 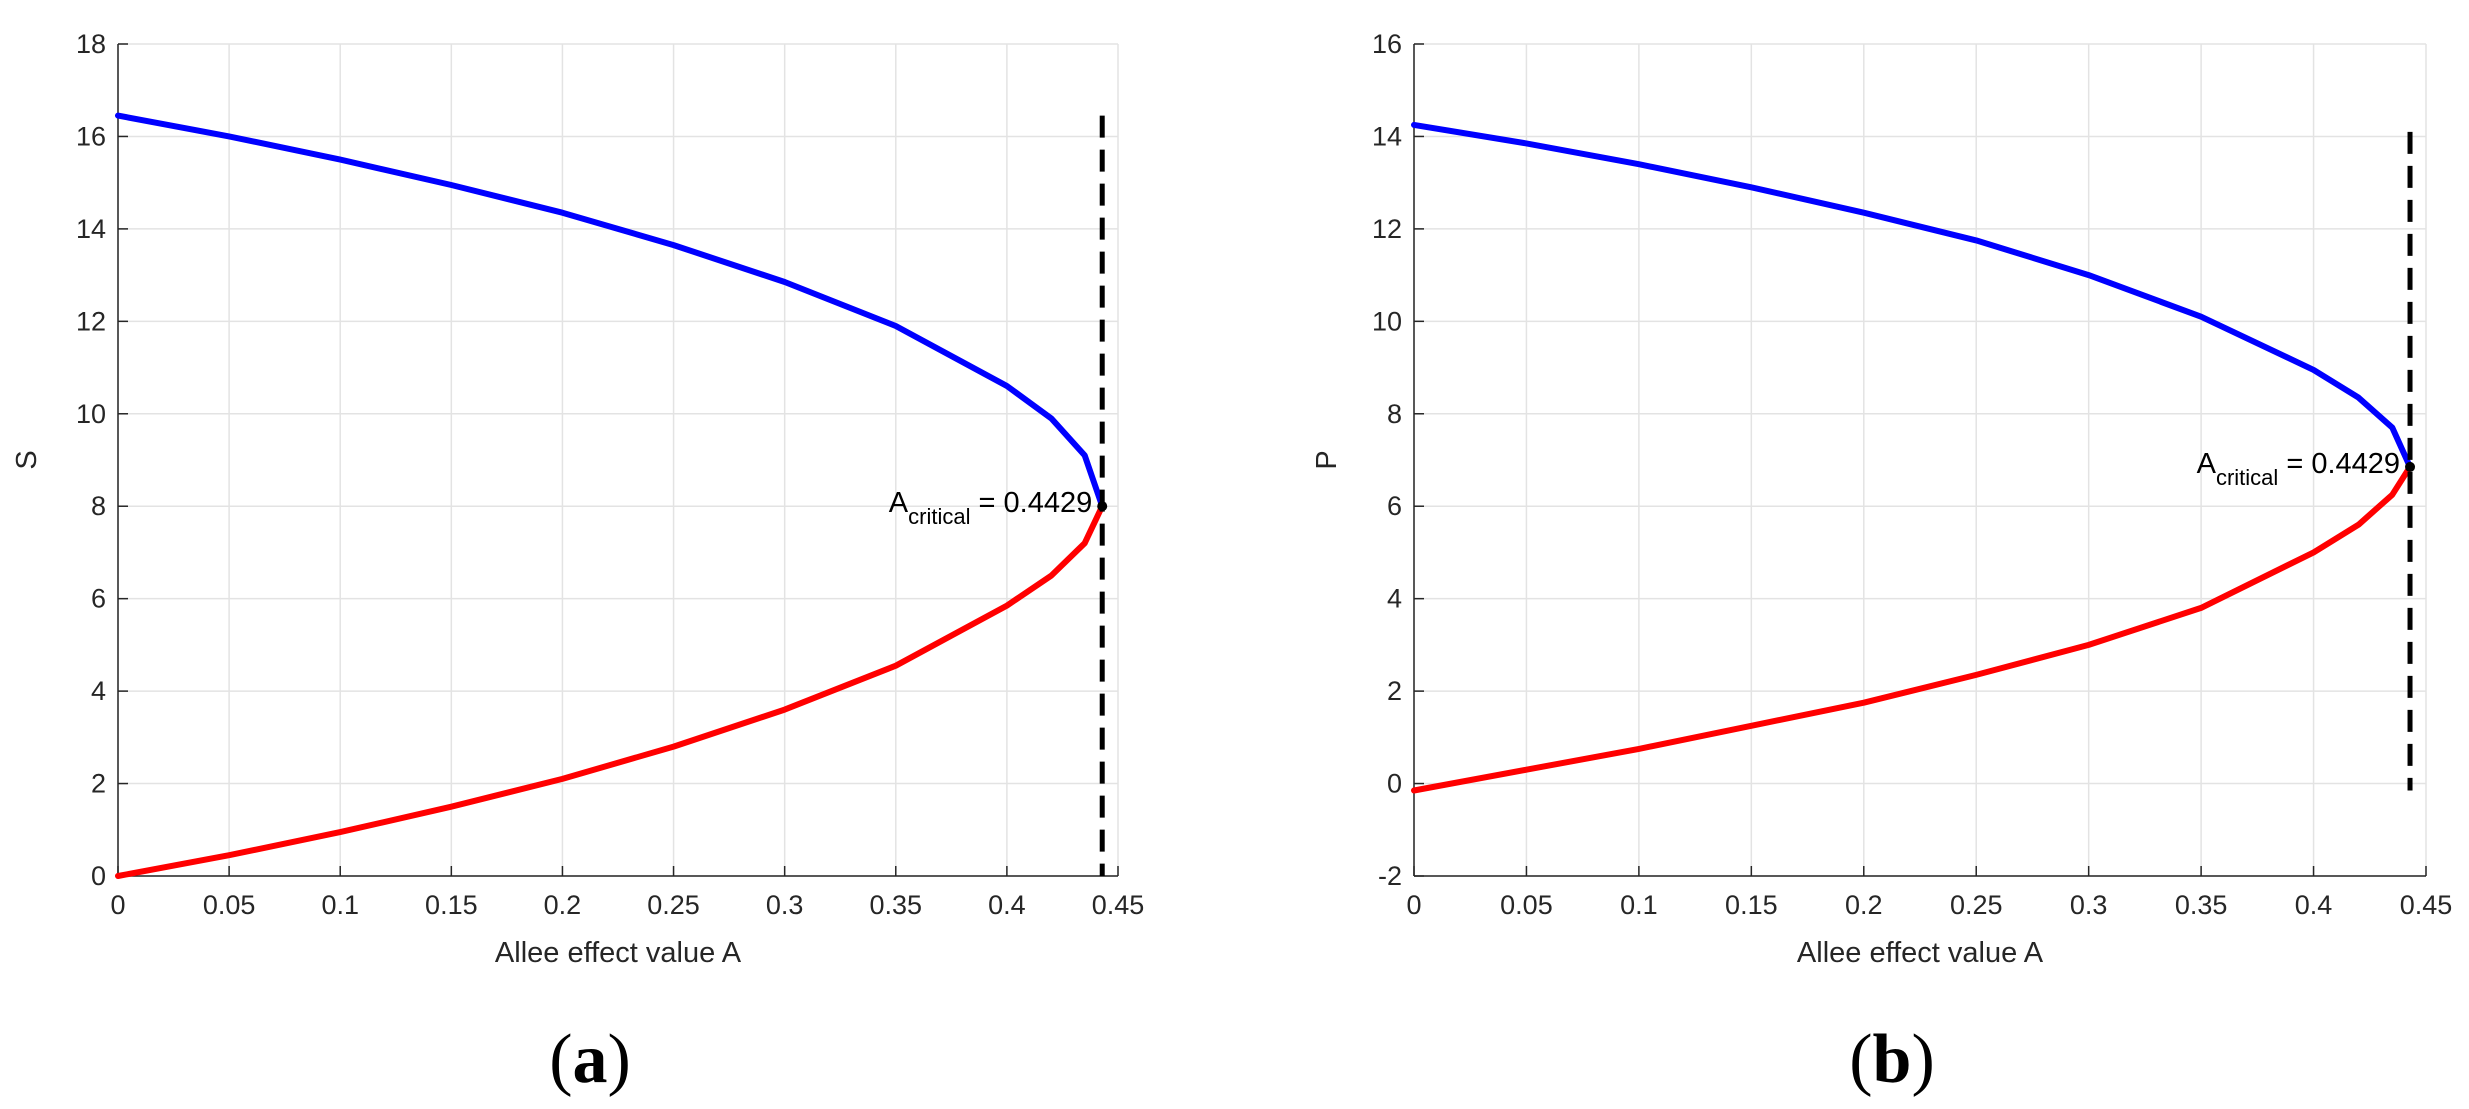 What do you see at coordinates (27, 459) in the screenshot?
I see `y-axis-label: S` at bounding box center [27, 459].